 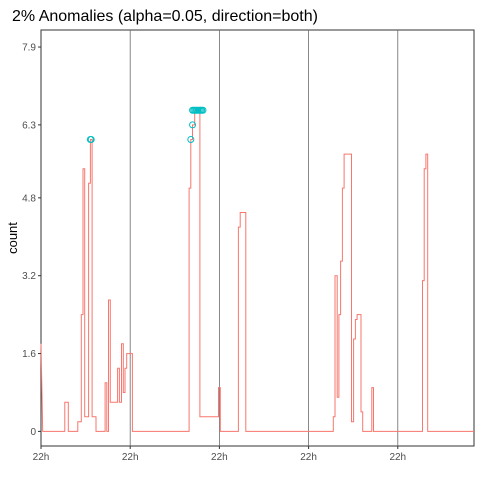 I want to click on y-tick-label: 3.2, so click(x=29, y=276).